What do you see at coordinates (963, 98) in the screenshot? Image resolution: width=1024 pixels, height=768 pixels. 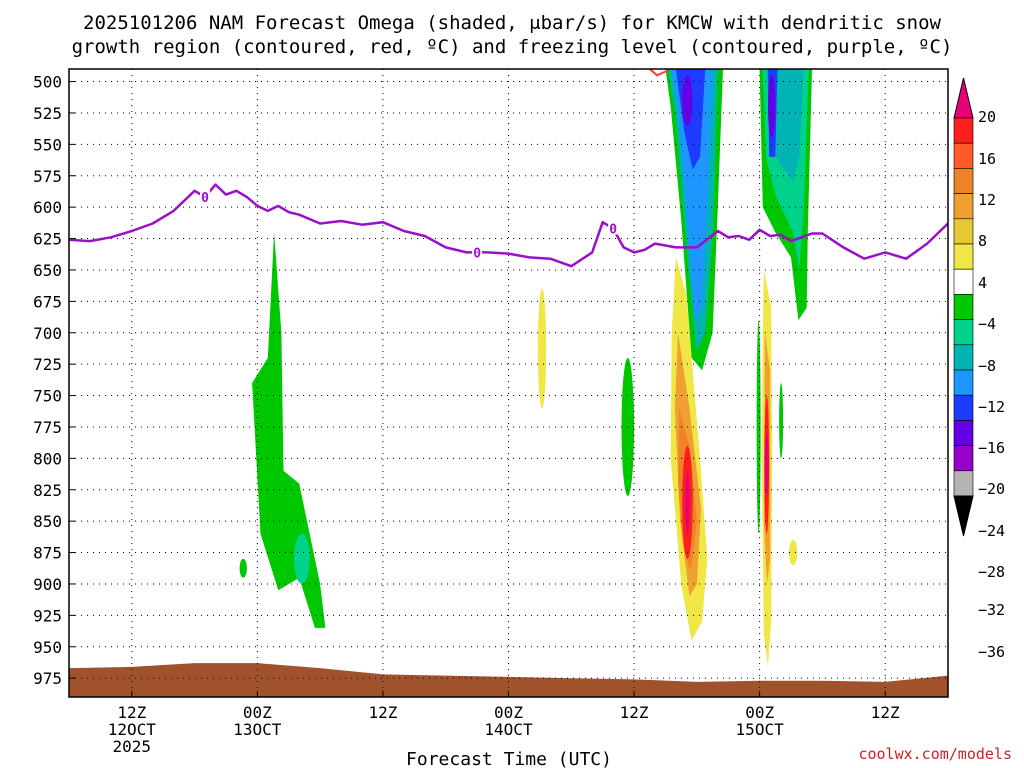 I see `colorbar-top-arrow` at bounding box center [963, 98].